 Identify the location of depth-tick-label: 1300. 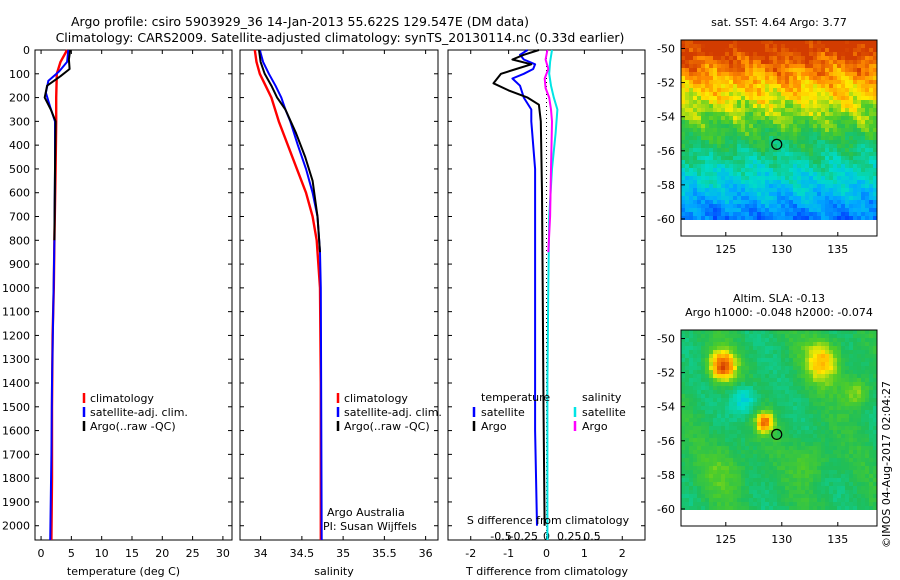
(16, 359).